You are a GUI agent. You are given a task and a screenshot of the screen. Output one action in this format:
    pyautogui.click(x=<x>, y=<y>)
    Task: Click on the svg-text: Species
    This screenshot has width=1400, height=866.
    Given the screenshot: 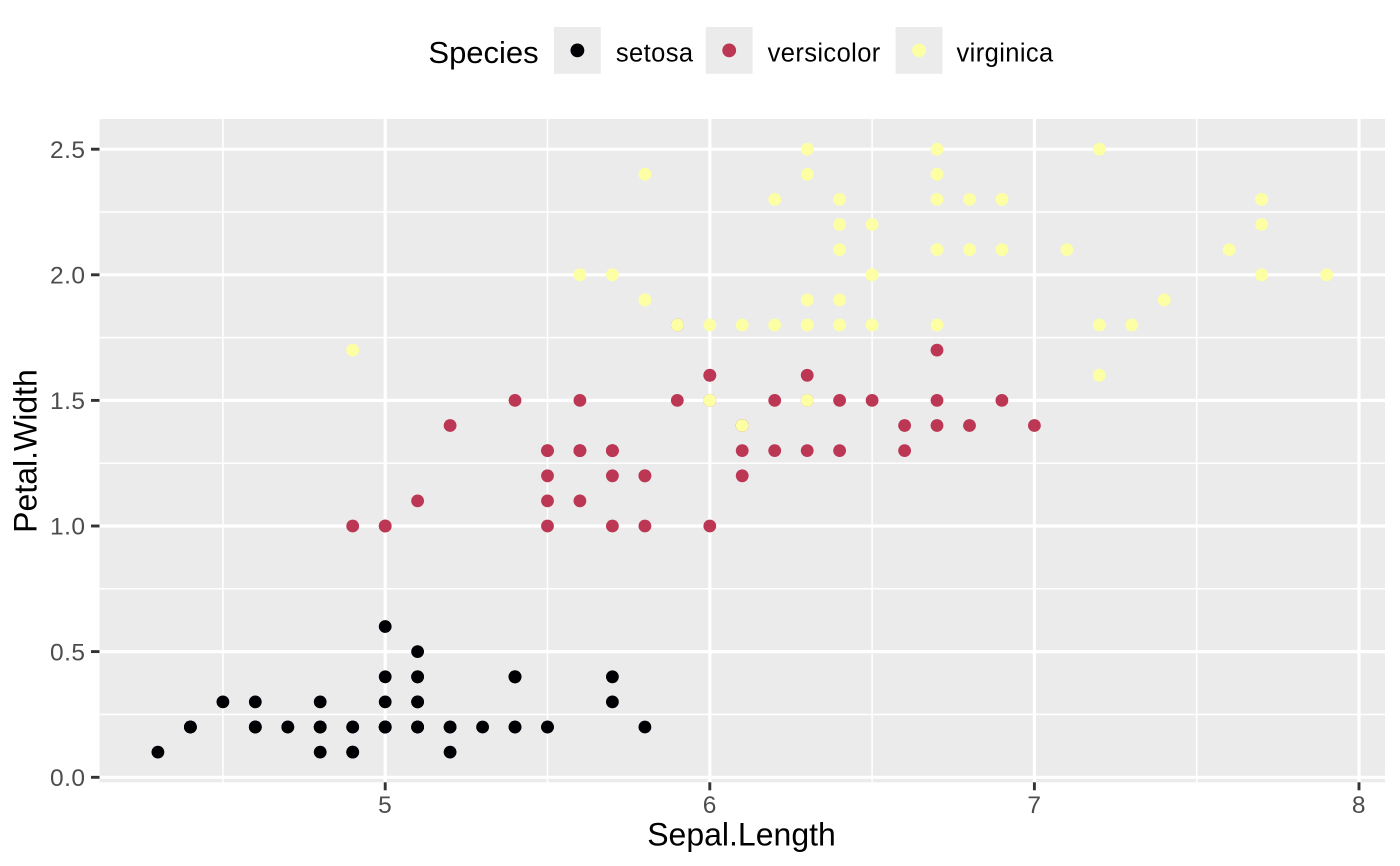 What is the action you would take?
    pyautogui.click(x=483, y=52)
    